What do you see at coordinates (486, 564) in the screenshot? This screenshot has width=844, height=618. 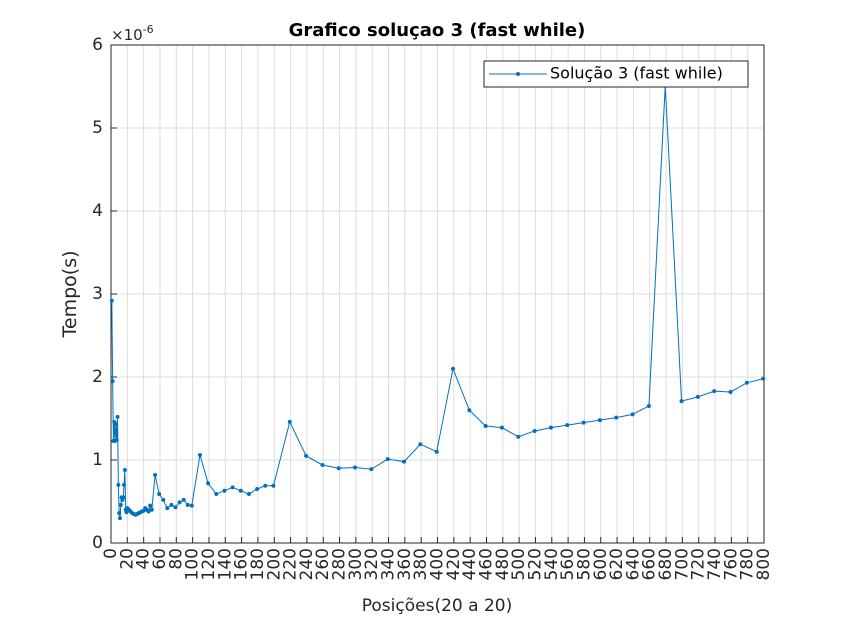 I see `x-tick-label: 460` at bounding box center [486, 564].